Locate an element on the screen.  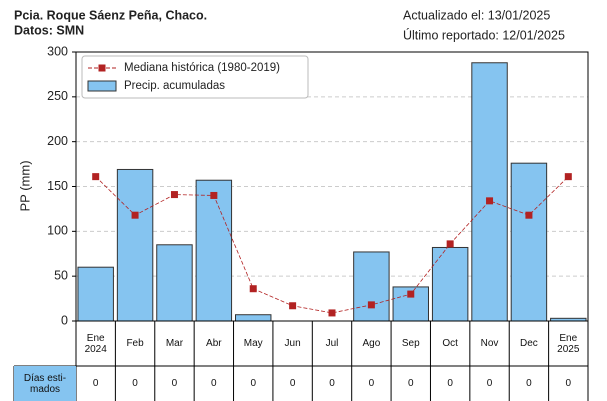
y-tick-label: 300 is located at coordinates (57, 51).